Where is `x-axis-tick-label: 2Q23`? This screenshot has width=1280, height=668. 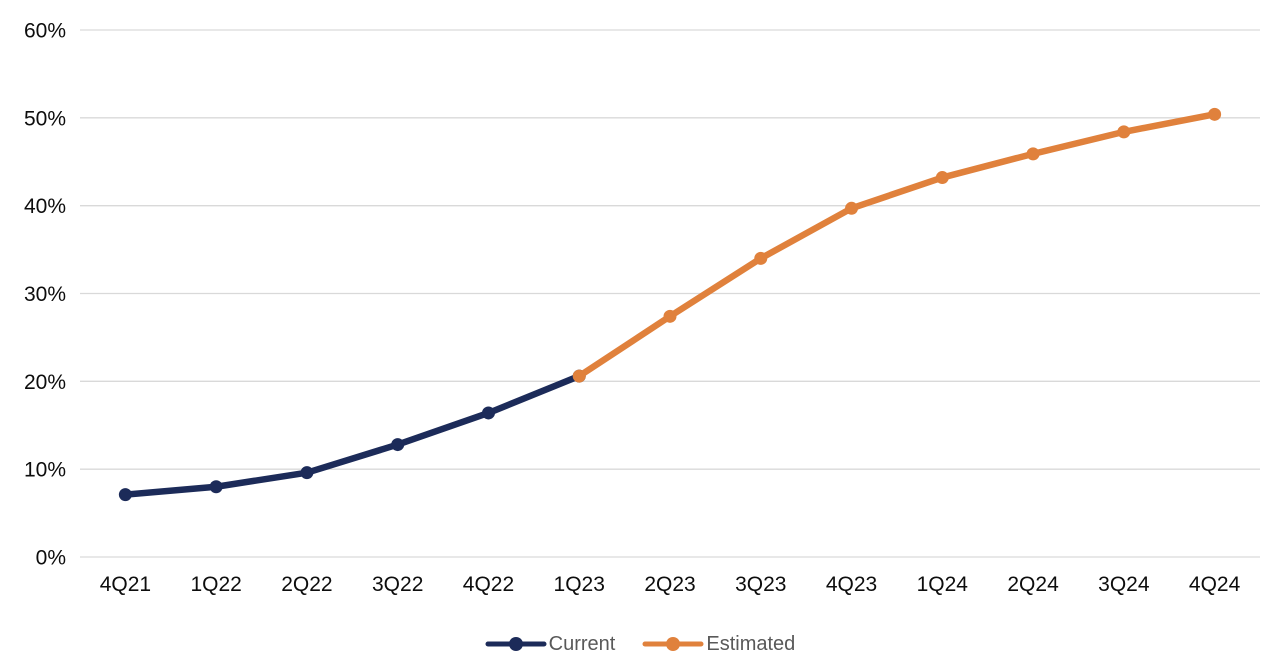 x-axis-tick-label: 2Q23 is located at coordinates (669, 584).